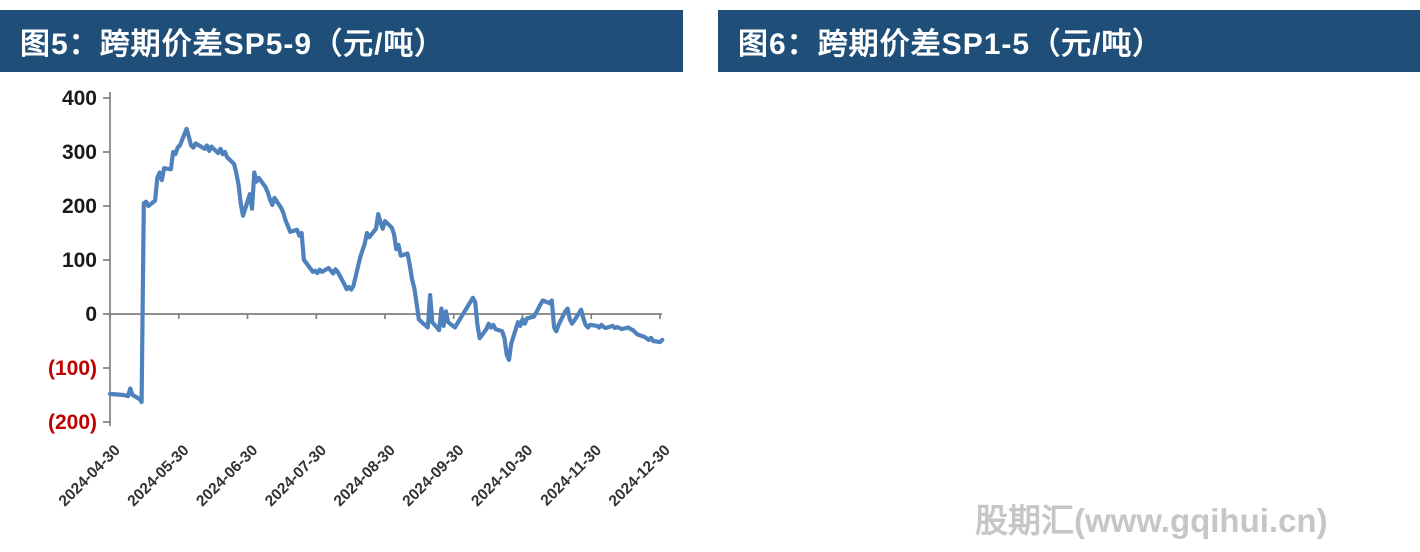 The image size is (1420, 552). I want to click on sp5-9-y-tick-labels: (200) (100) 0 100 200 300 400, so click(72, 260).